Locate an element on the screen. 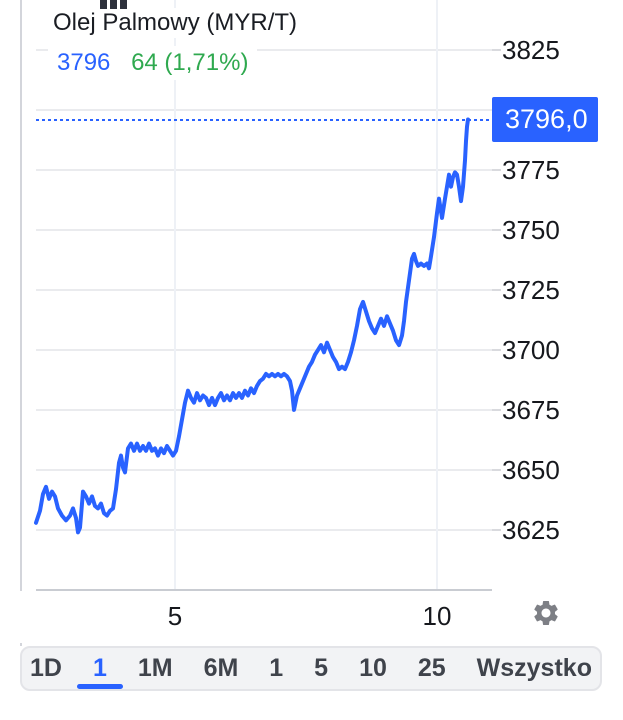 The width and height of the screenshot is (623, 720). range-button-label: 1D is located at coordinates (46, 668).